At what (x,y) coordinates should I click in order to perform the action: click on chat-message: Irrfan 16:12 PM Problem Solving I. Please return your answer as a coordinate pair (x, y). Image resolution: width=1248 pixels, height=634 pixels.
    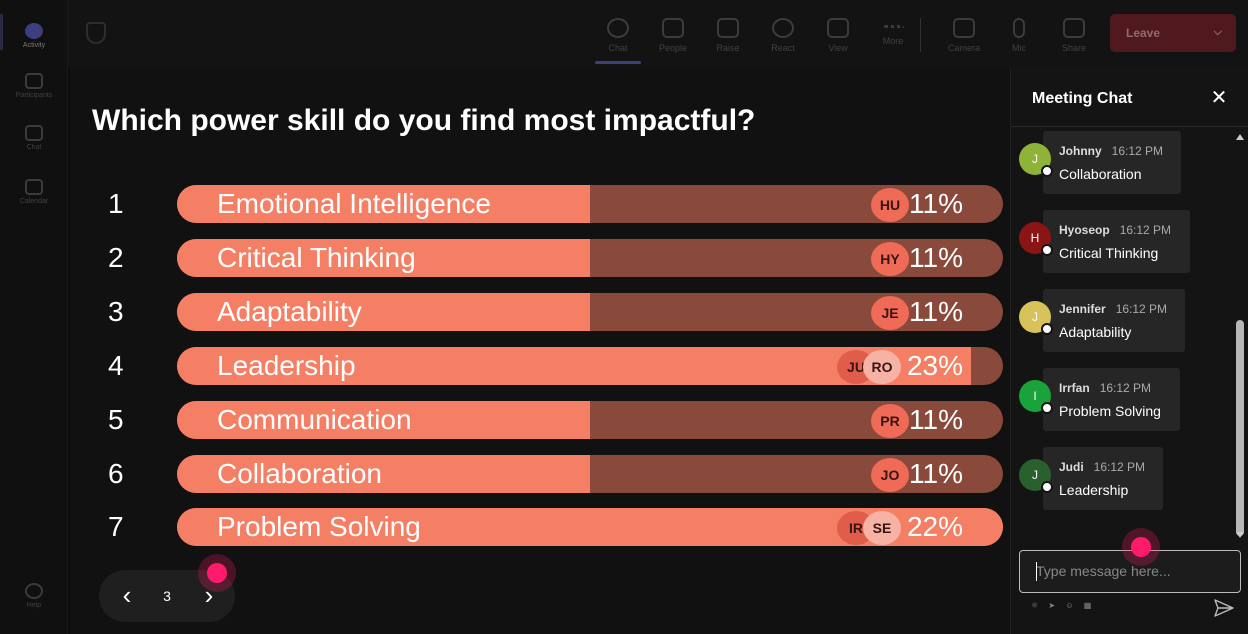
    Looking at the image, I should click on (1119, 400).